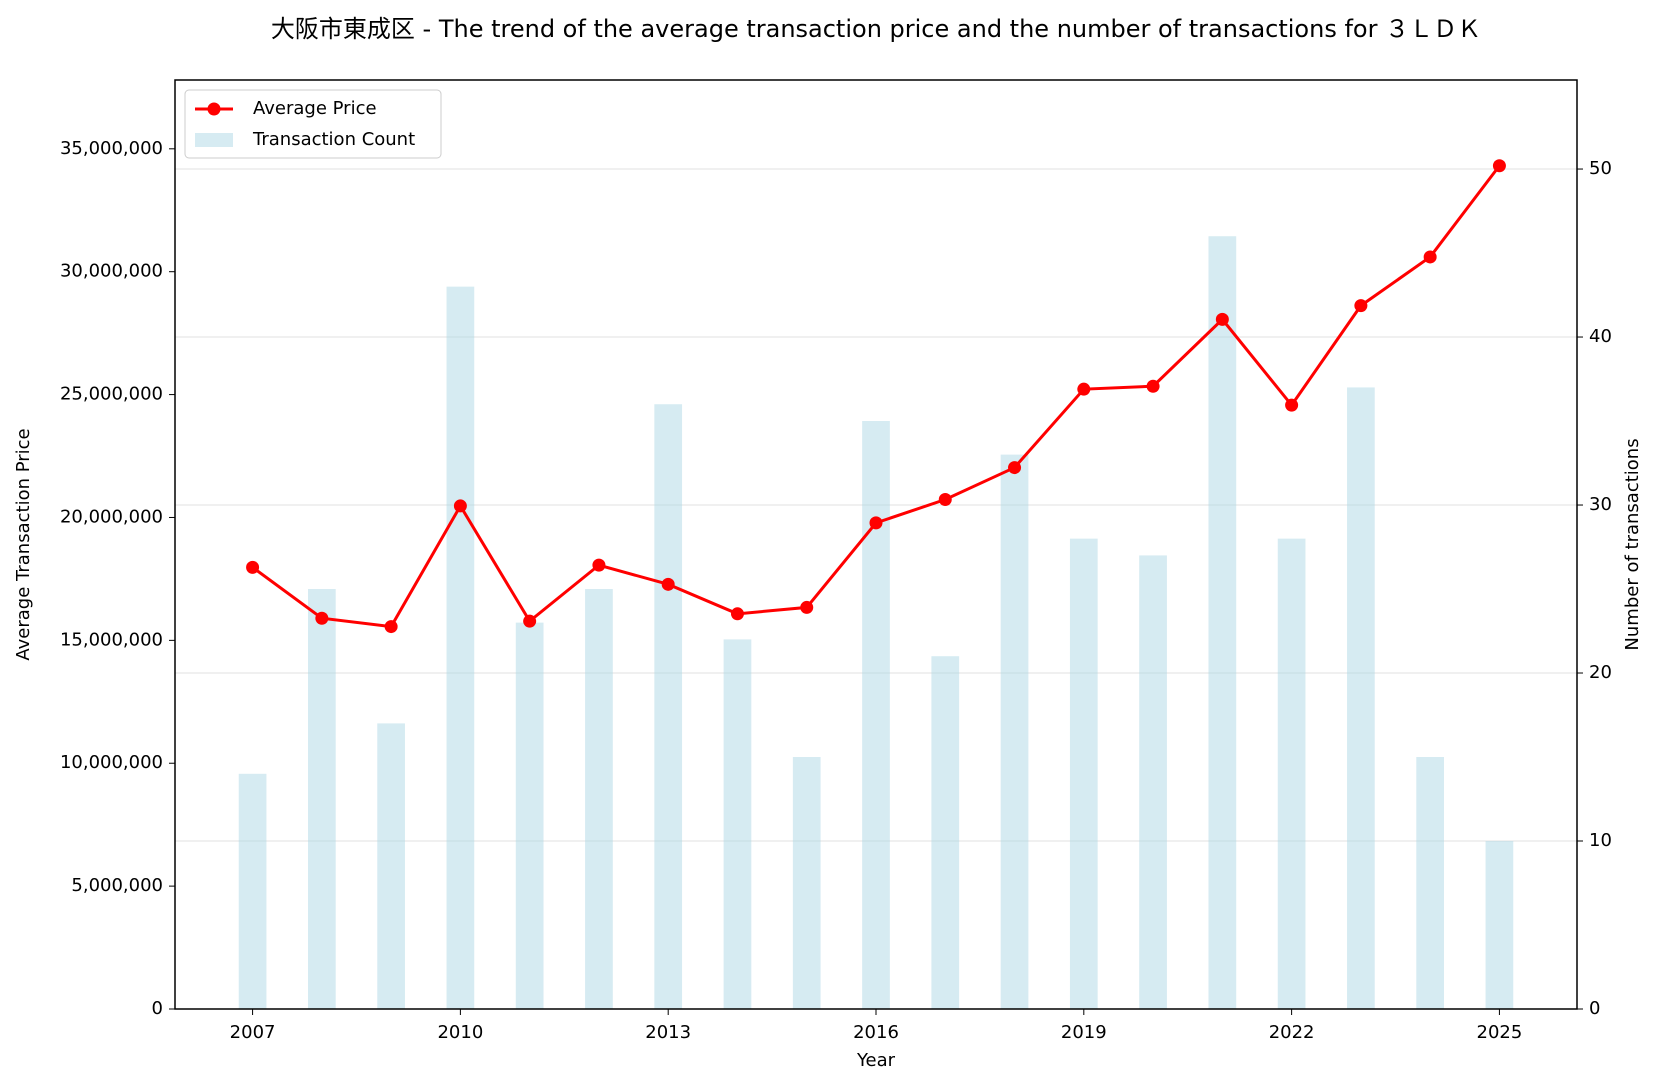 The image size is (1653, 1082). What do you see at coordinates (1600, 504) in the screenshot?
I see `y2-tick-label: 30` at bounding box center [1600, 504].